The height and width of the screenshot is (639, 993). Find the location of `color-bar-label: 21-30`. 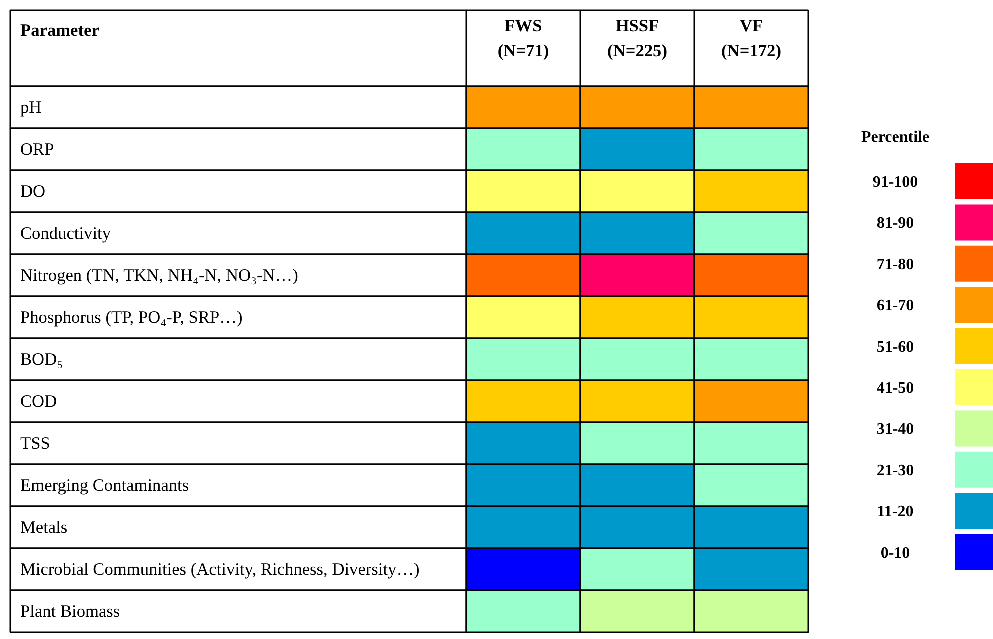

color-bar-label: 21-30 is located at coordinates (895, 471).